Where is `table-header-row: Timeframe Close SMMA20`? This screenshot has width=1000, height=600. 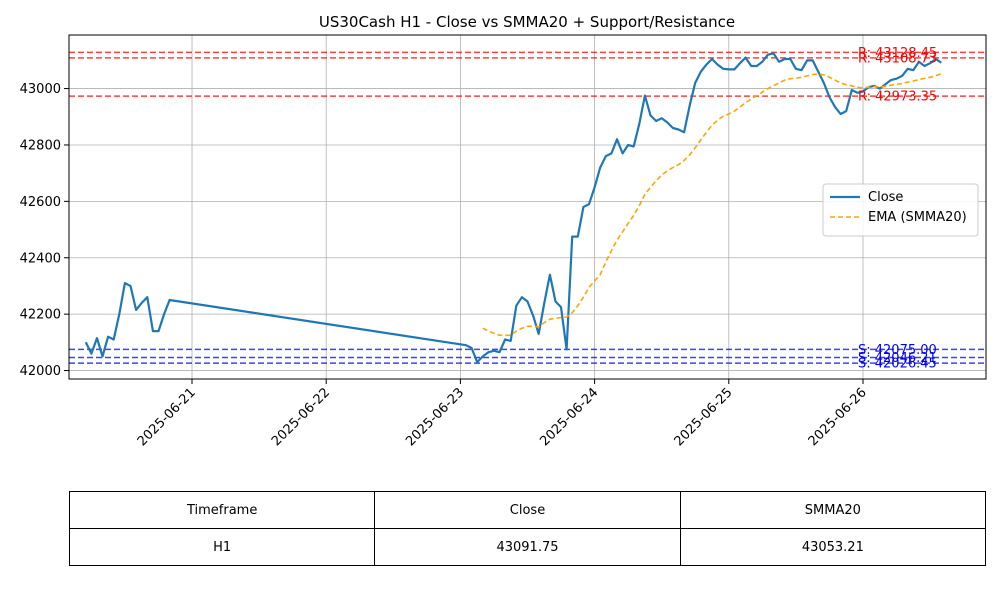 table-header-row: Timeframe Close SMMA20 is located at coordinates (527, 510).